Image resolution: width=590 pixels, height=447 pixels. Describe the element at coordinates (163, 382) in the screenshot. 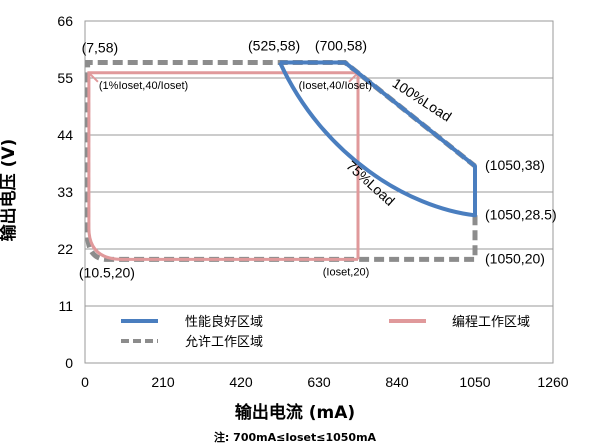

I see `x-tick-label: 210` at that location.